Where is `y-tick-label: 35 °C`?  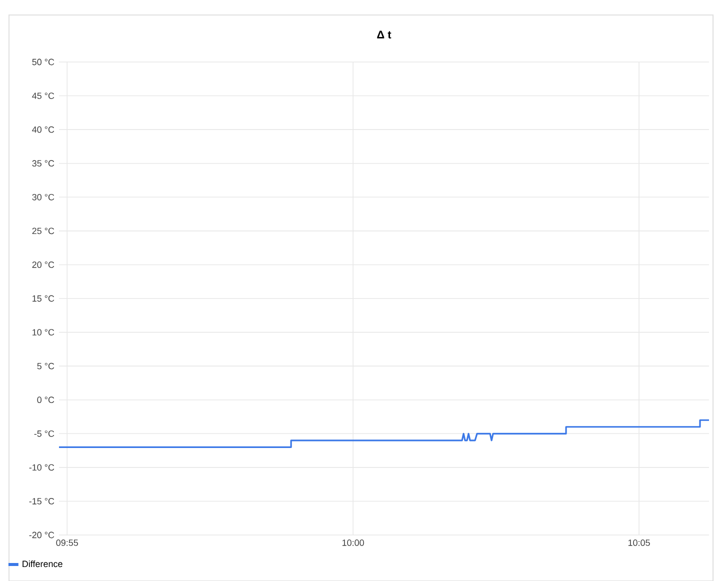 y-tick-label: 35 °C is located at coordinates (43, 163).